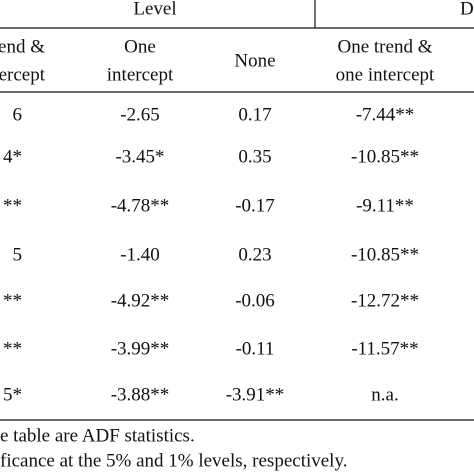  Describe the element at coordinates (140, 348) in the screenshot. I see `table-cell: -3.99**` at that location.